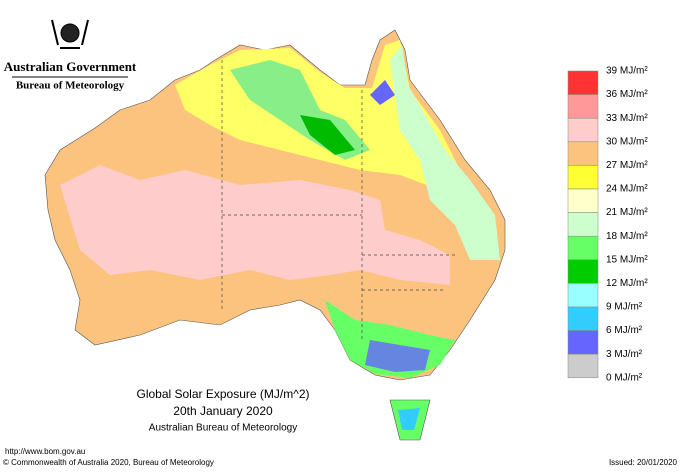 The image size is (680, 472). What do you see at coordinates (624, 354) in the screenshot?
I see `legend-label: 3 MJ/m²` at bounding box center [624, 354].